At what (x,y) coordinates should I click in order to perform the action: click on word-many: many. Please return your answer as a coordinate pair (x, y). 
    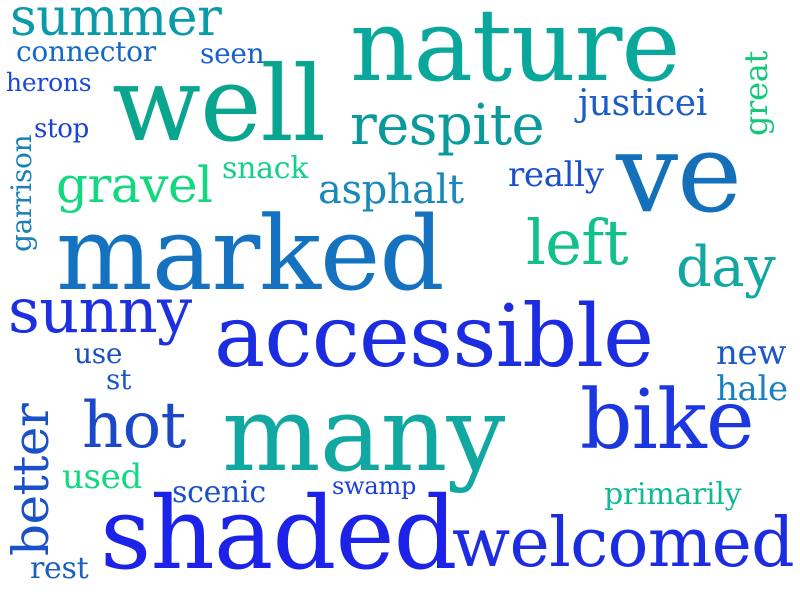
    Looking at the image, I should click on (363, 434).